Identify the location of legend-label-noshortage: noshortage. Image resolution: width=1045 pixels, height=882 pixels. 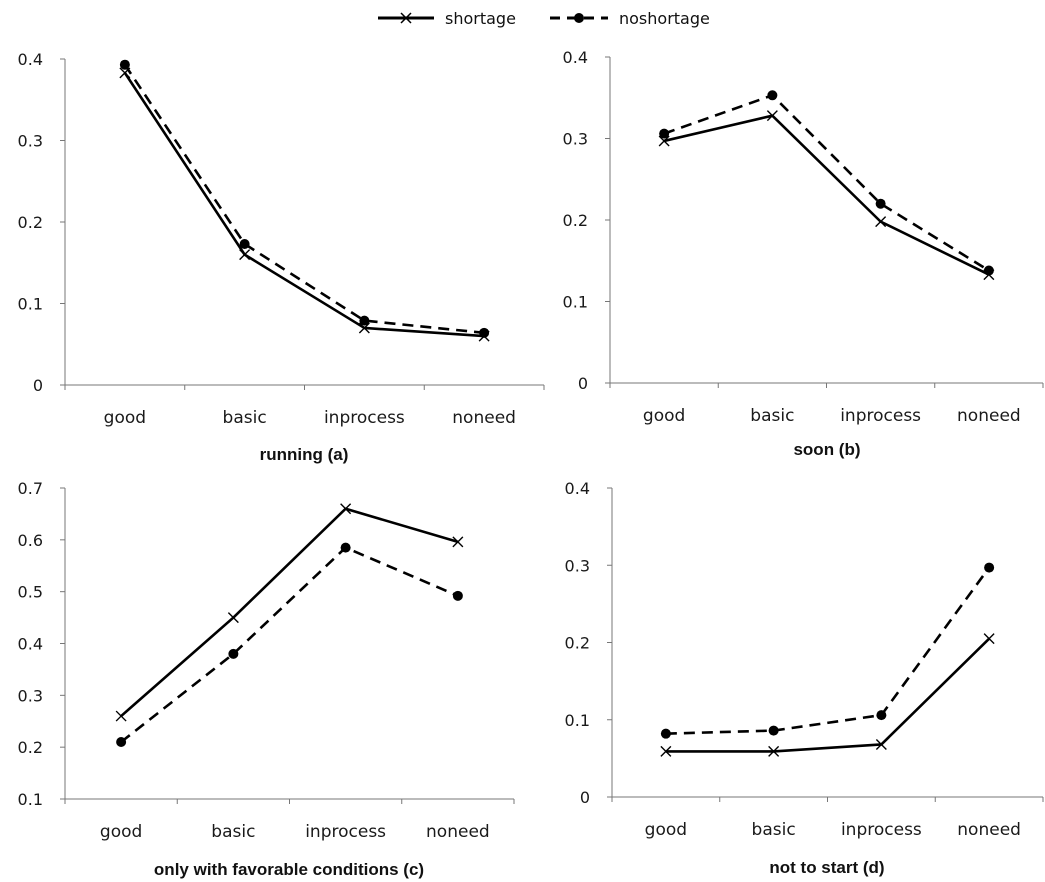
(664, 18).